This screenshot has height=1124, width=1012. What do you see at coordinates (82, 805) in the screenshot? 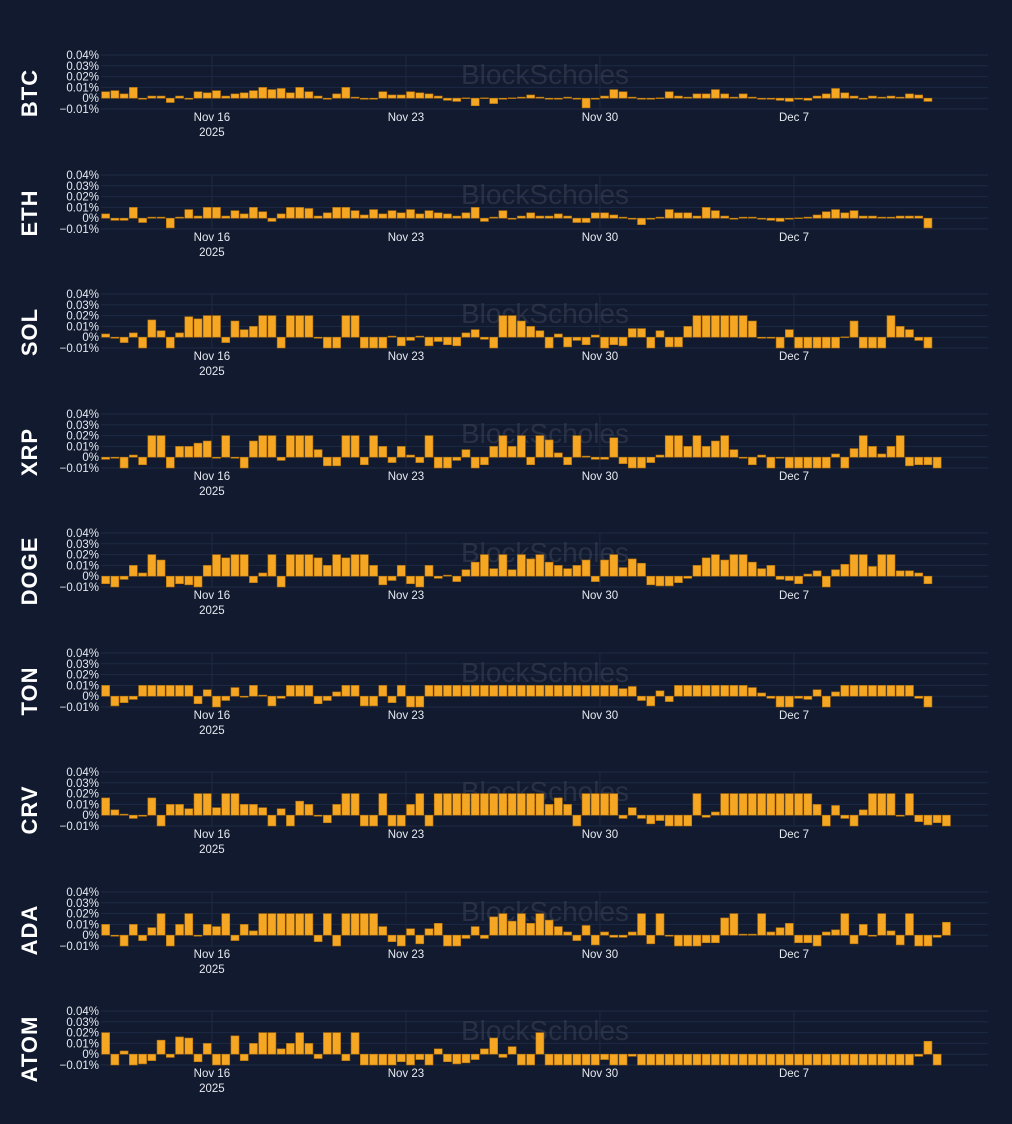
I see `y-tick-label: 0.01%` at bounding box center [82, 805].